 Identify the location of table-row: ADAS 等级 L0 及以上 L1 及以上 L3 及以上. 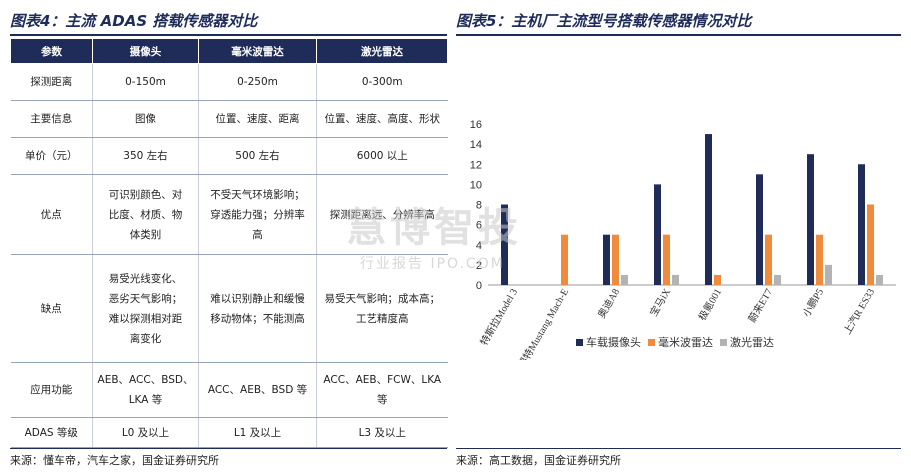
(229, 432).